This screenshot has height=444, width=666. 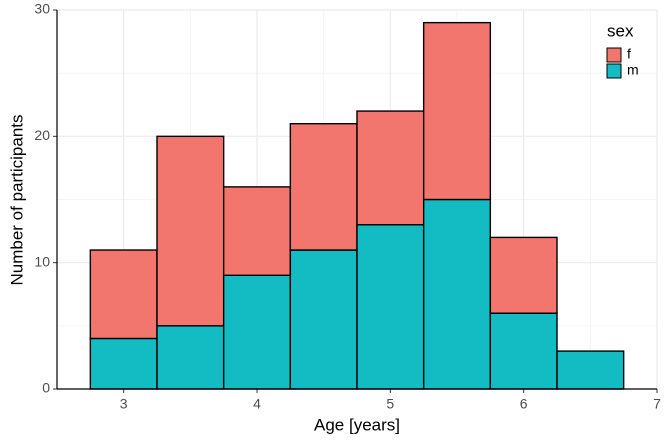 I want to click on legend-label: f, so click(x=629, y=54).